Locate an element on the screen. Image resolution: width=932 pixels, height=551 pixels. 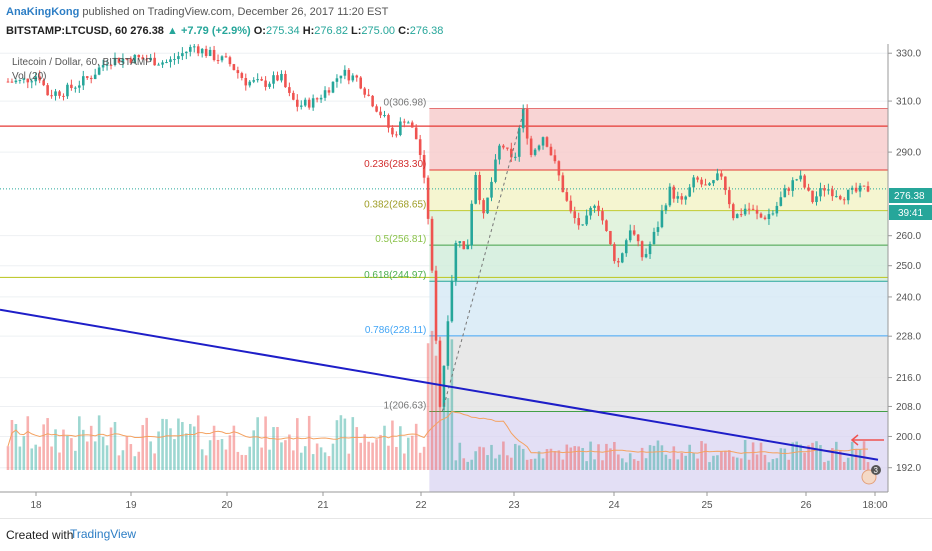
left-arrow-icon is located at coordinates (867, 440).